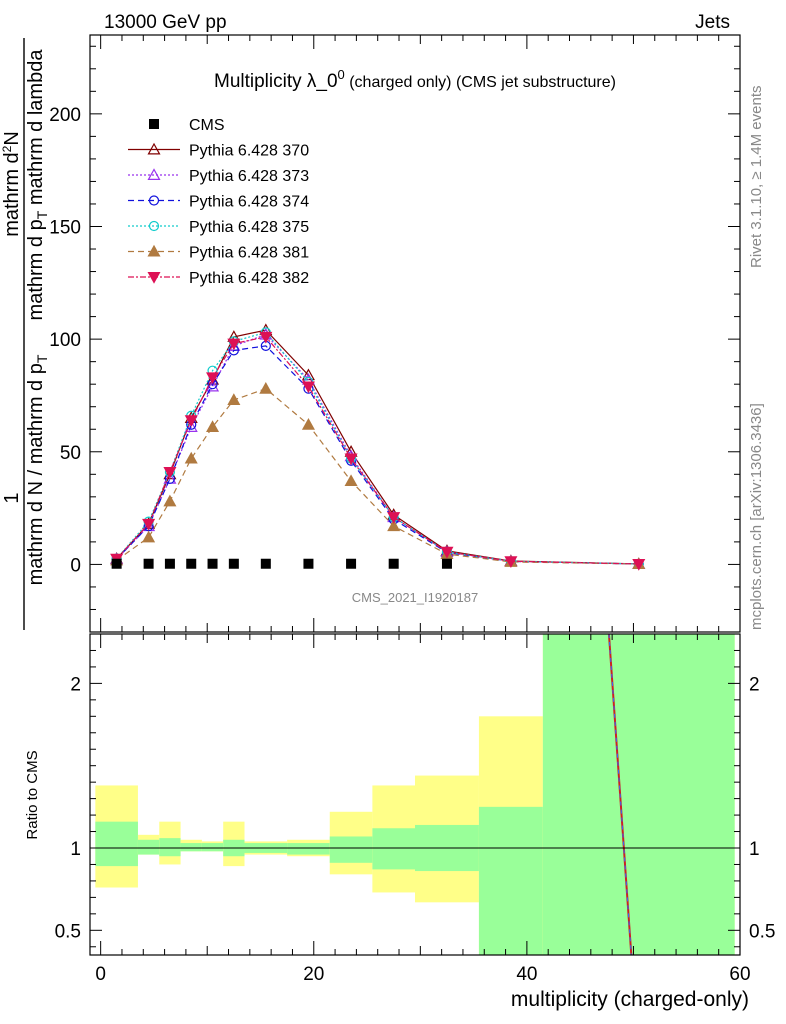 Image resolution: width=786 pixels, height=1024 pixels. Describe the element at coordinates (756, 177) in the screenshot. I see `rivet-version-text: Rivet 3.1.10, ≥ 1.4M events` at that location.